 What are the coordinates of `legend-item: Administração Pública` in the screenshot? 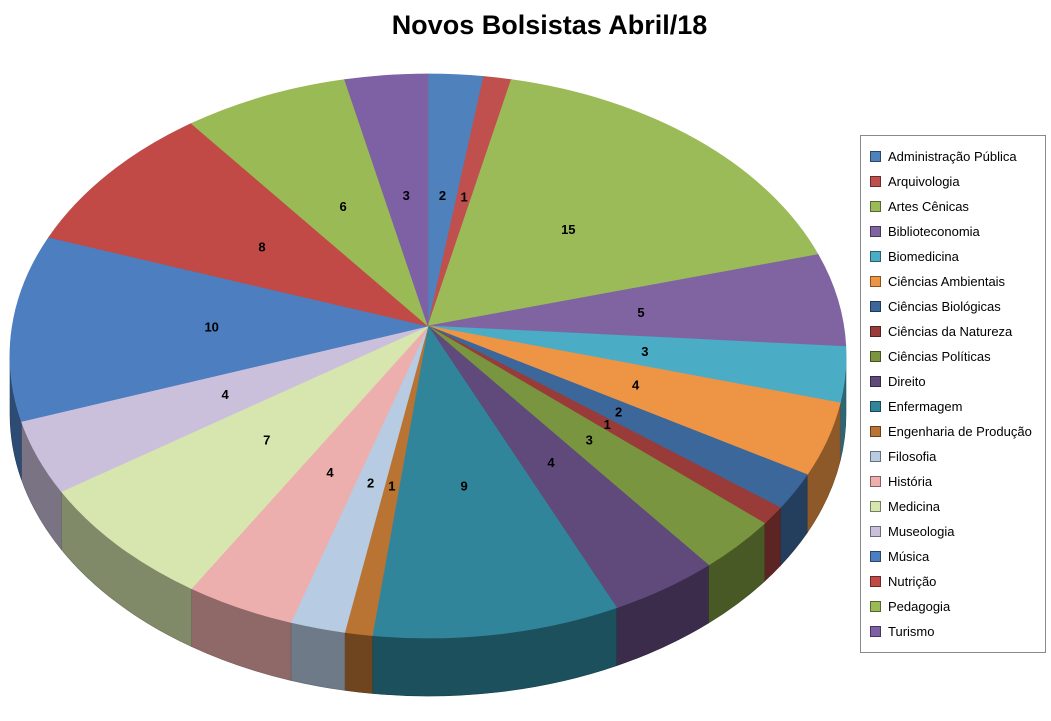 It's located at (954, 156).